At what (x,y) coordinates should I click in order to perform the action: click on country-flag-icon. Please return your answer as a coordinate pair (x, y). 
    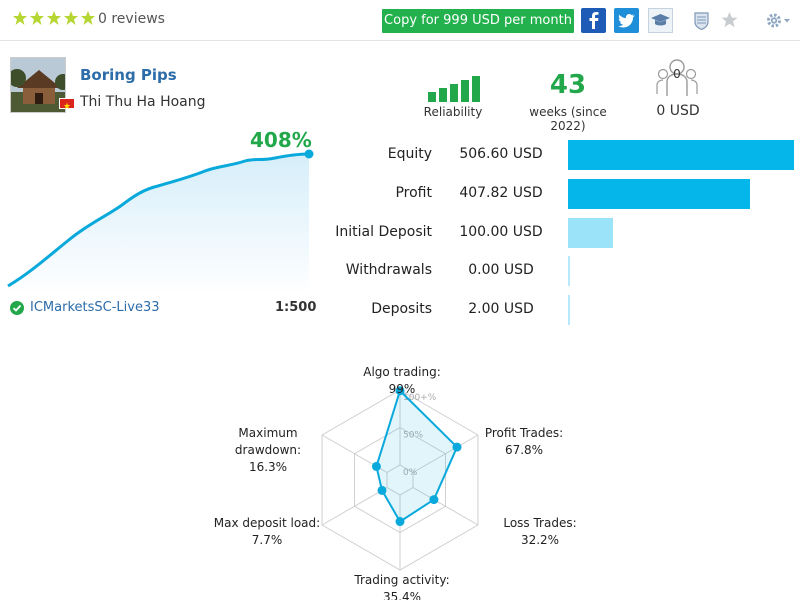
    Looking at the image, I should click on (67, 103).